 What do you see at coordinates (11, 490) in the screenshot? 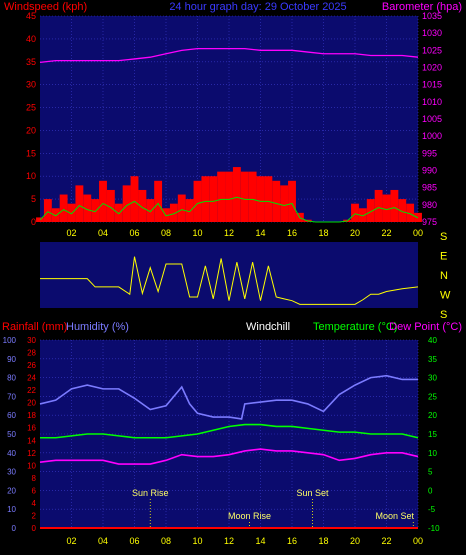
I see `humidity-tick: 20` at bounding box center [11, 490].